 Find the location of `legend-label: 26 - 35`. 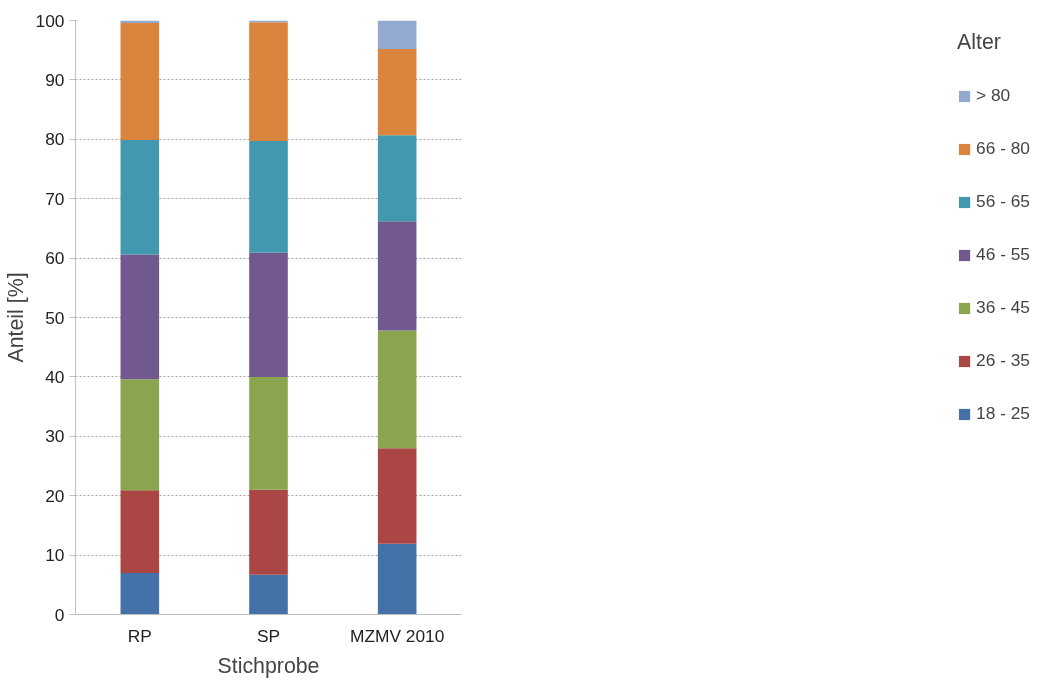

legend-label: 26 - 35 is located at coordinates (1003, 360).